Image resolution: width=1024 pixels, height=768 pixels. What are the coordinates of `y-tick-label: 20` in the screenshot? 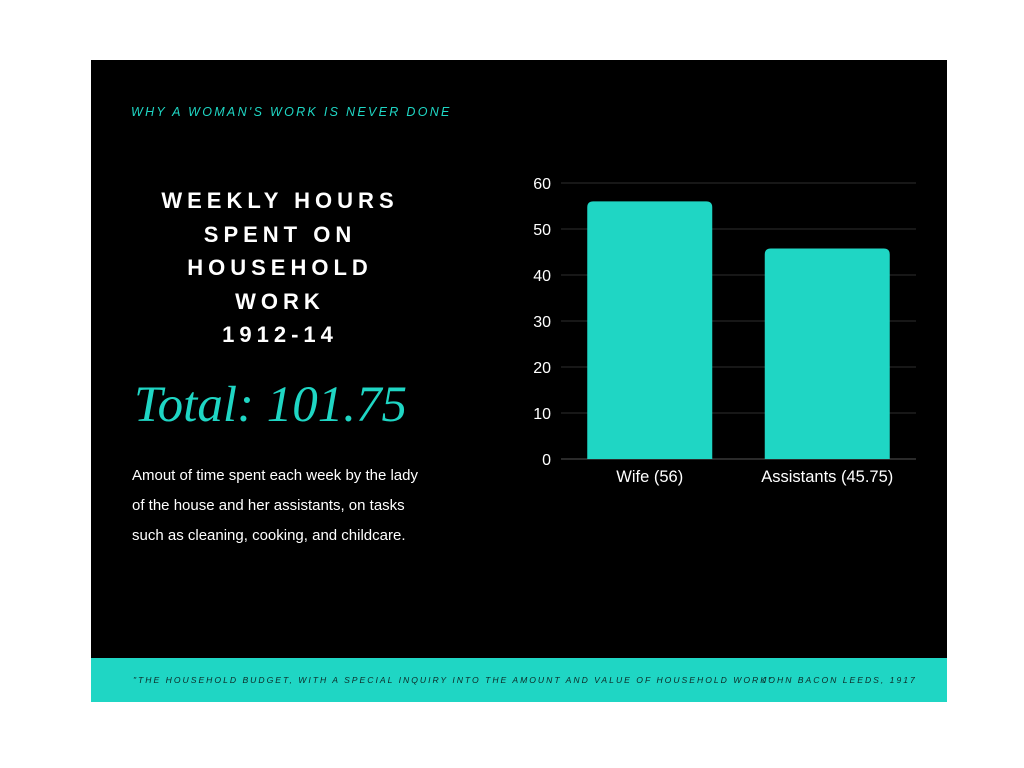 It's located at (542, 368).